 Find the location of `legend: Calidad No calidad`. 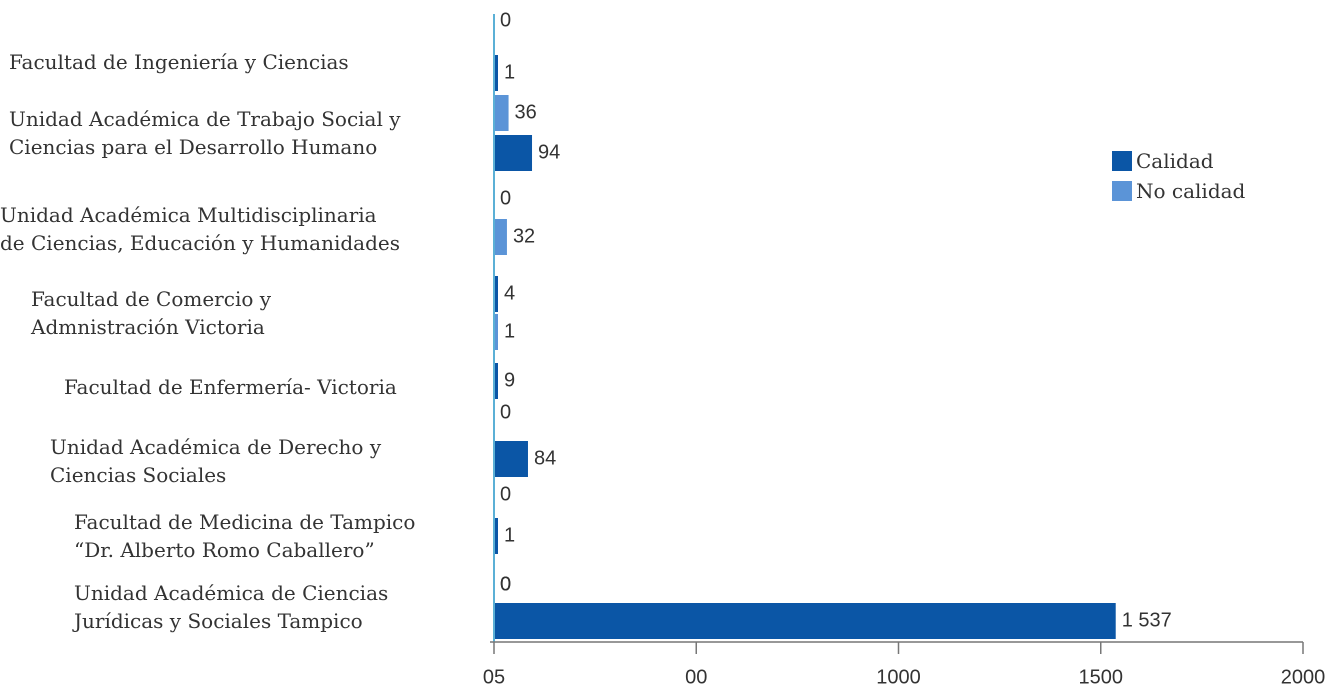

legend: Calidad No calidad is located at coordinates (1178, 176).